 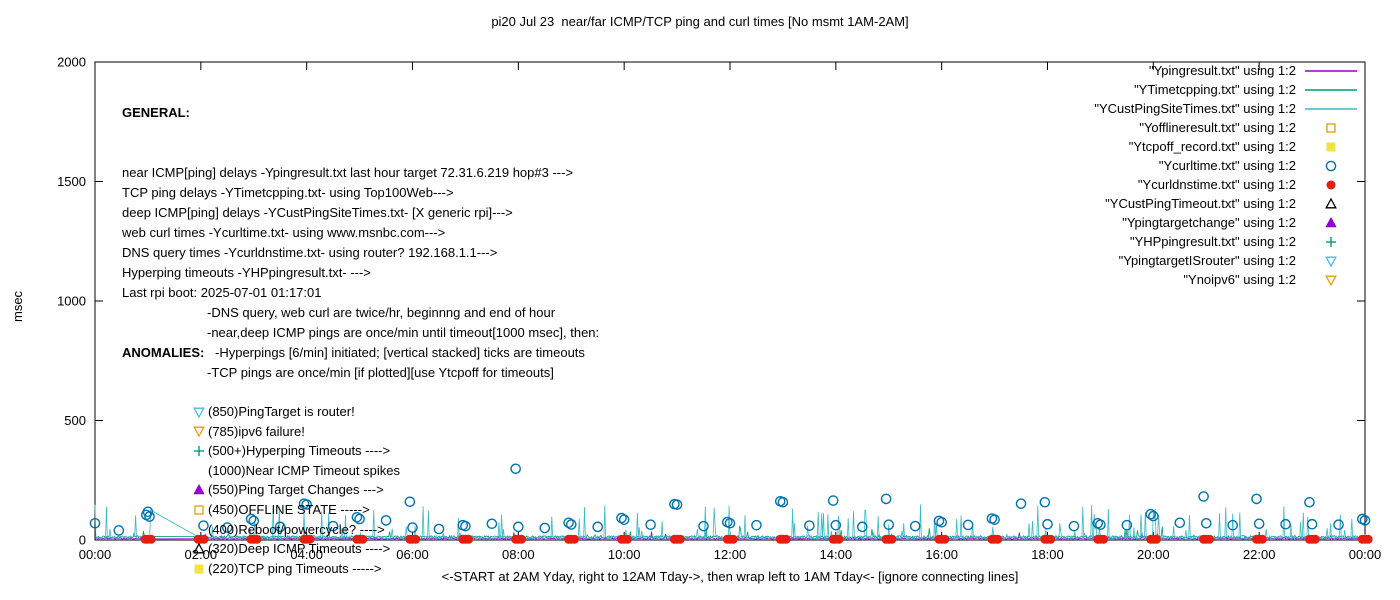 I want to click on legend-item: "Ycurltime.txt" using 1:2, so click(x=1227, y=165).